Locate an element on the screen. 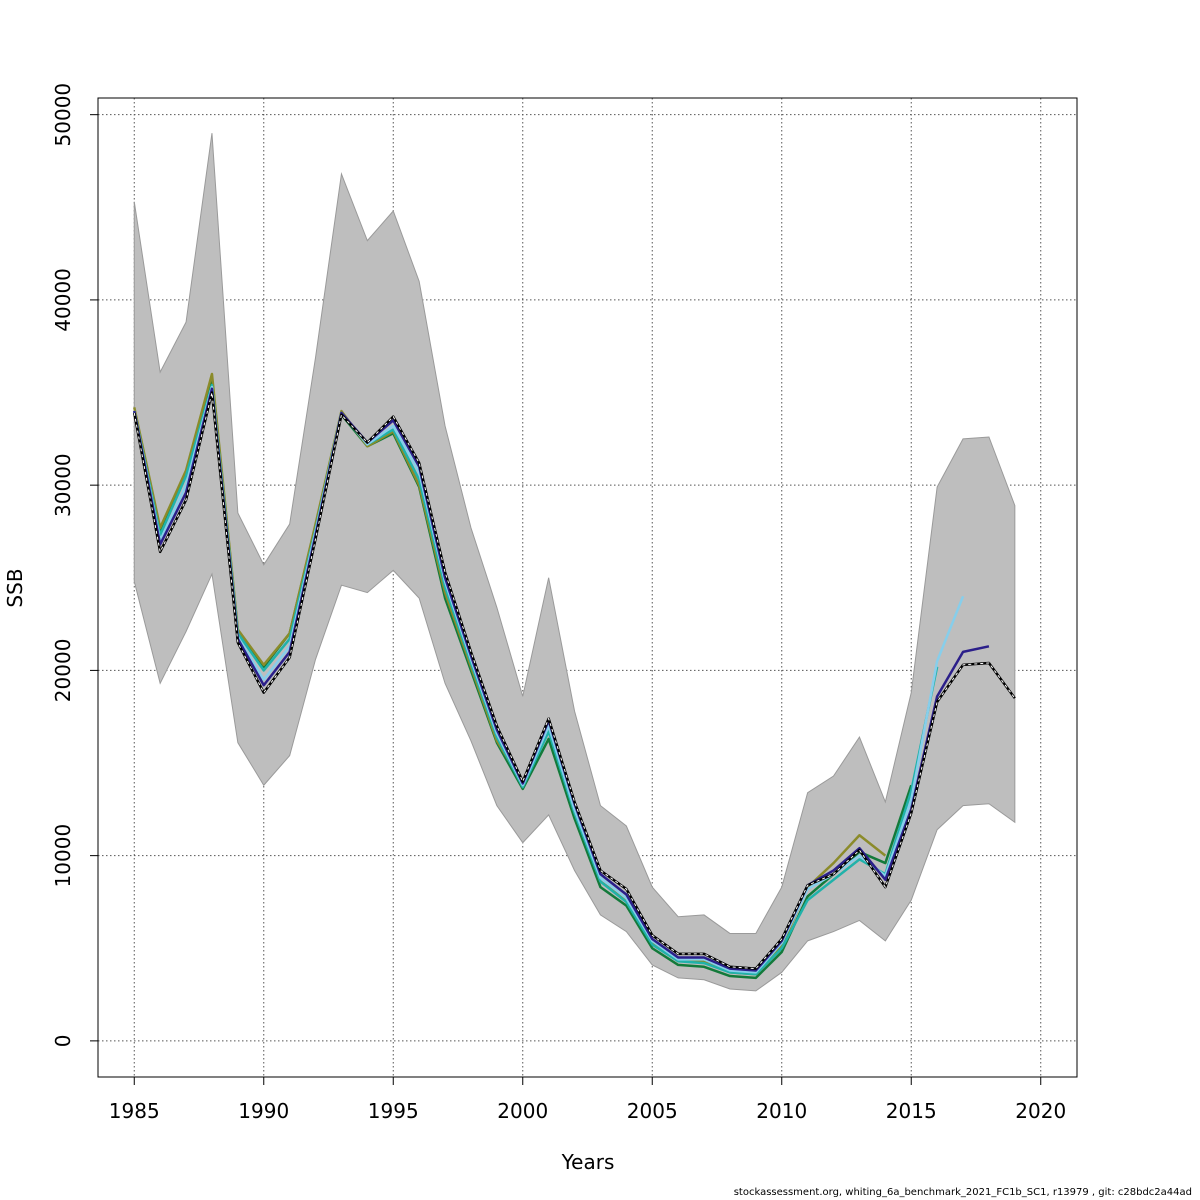  x-tick-label: 2010 is located at coordinates (781, 1111).